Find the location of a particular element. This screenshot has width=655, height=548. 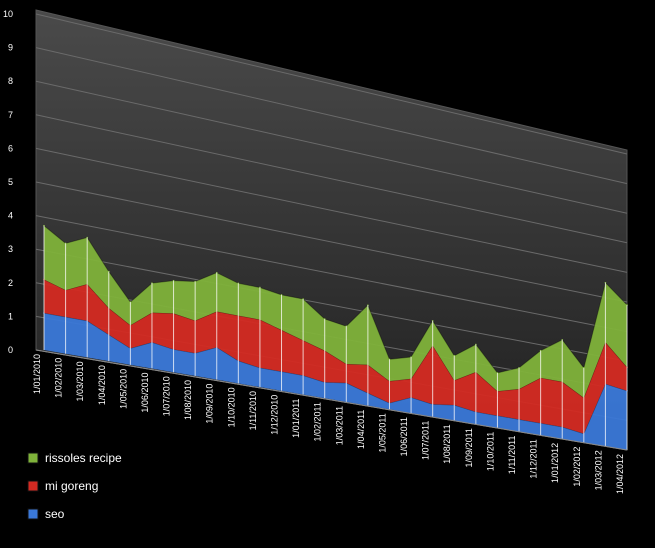

y-tick-label: 8 is located at coordinates (10, 81).